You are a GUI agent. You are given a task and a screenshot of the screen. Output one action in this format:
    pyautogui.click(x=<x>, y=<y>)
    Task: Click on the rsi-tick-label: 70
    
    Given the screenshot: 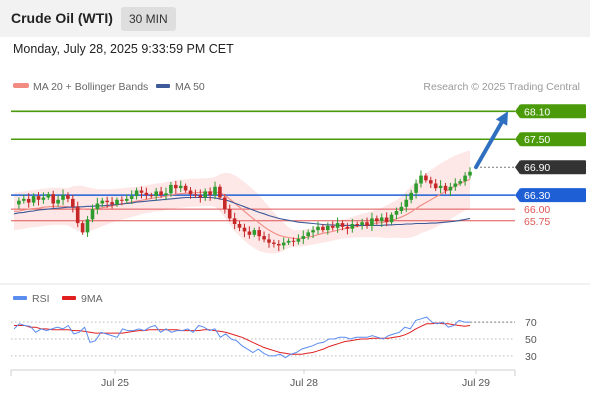 What is the action you would take?
    pyautogui.click(x=531, y=323)
    